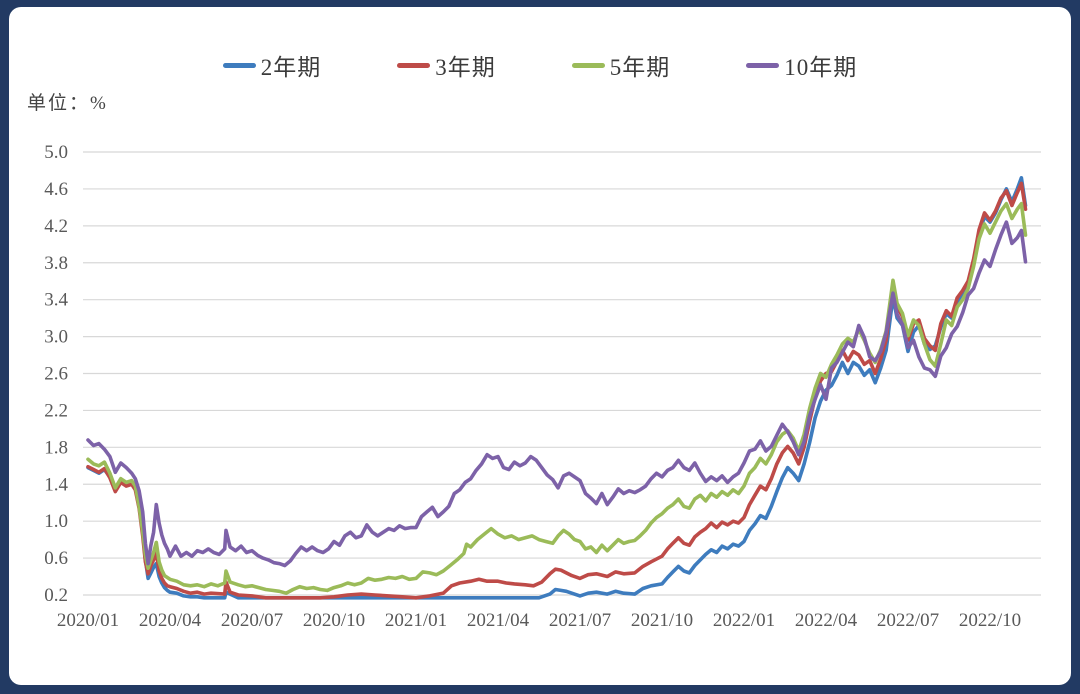 This screenshot has width=1080, height=694. Describe the element at coordinates (334, 620) in the screenshot. I see `x-axis-tick-label: 2020/10` at that location.